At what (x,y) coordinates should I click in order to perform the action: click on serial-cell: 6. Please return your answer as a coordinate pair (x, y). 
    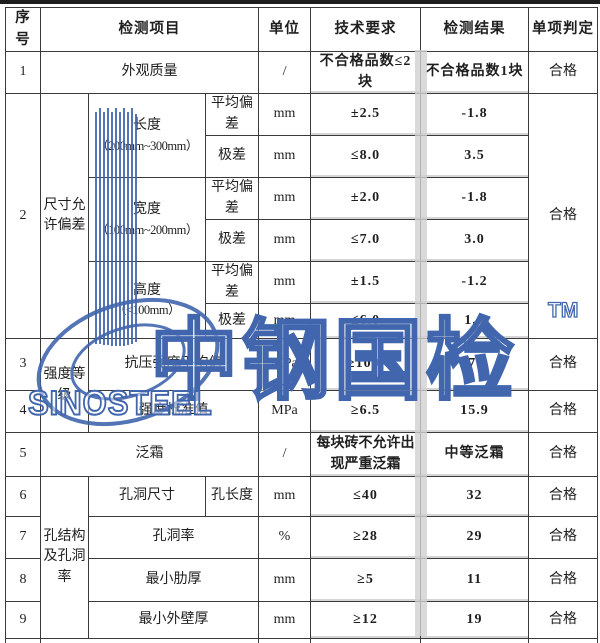
    Looking at the image, I should click on (23, 496).